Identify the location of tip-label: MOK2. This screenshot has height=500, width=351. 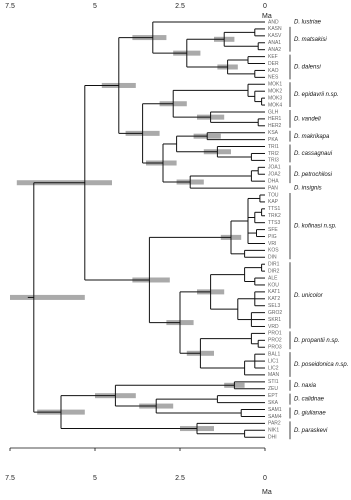
(275, 92).